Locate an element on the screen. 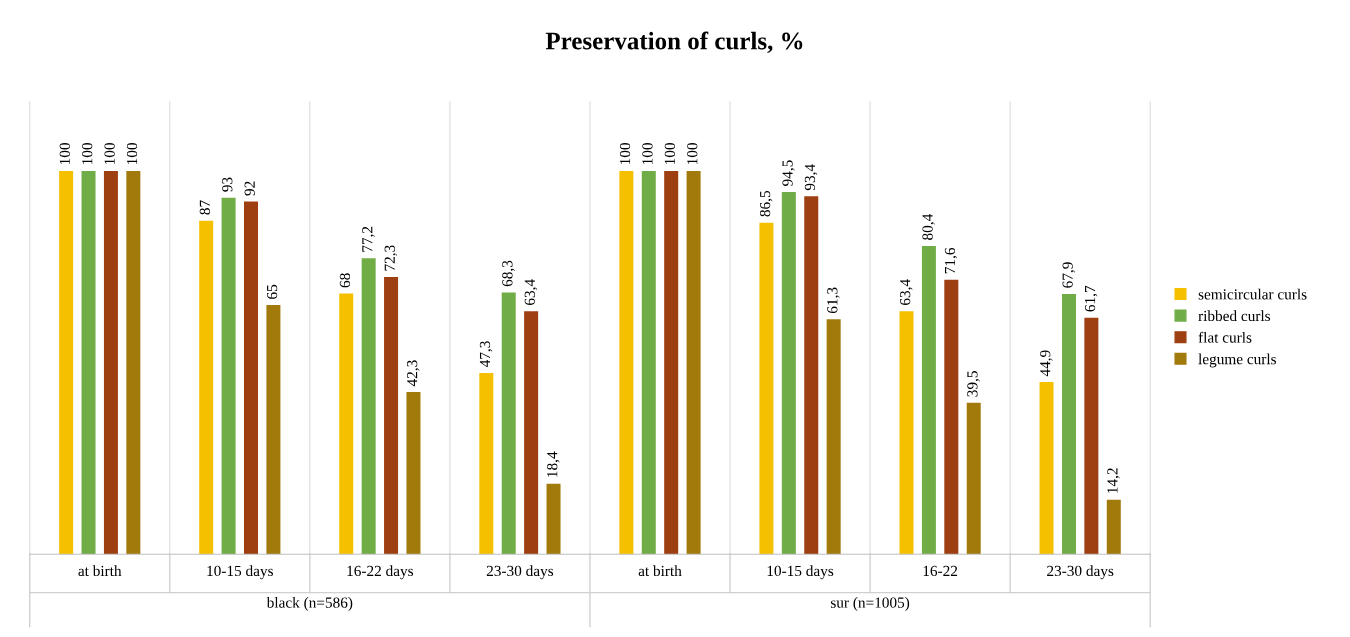 The image size is (1350, 637). data-label: 87 is located at coordinates (204, 207).